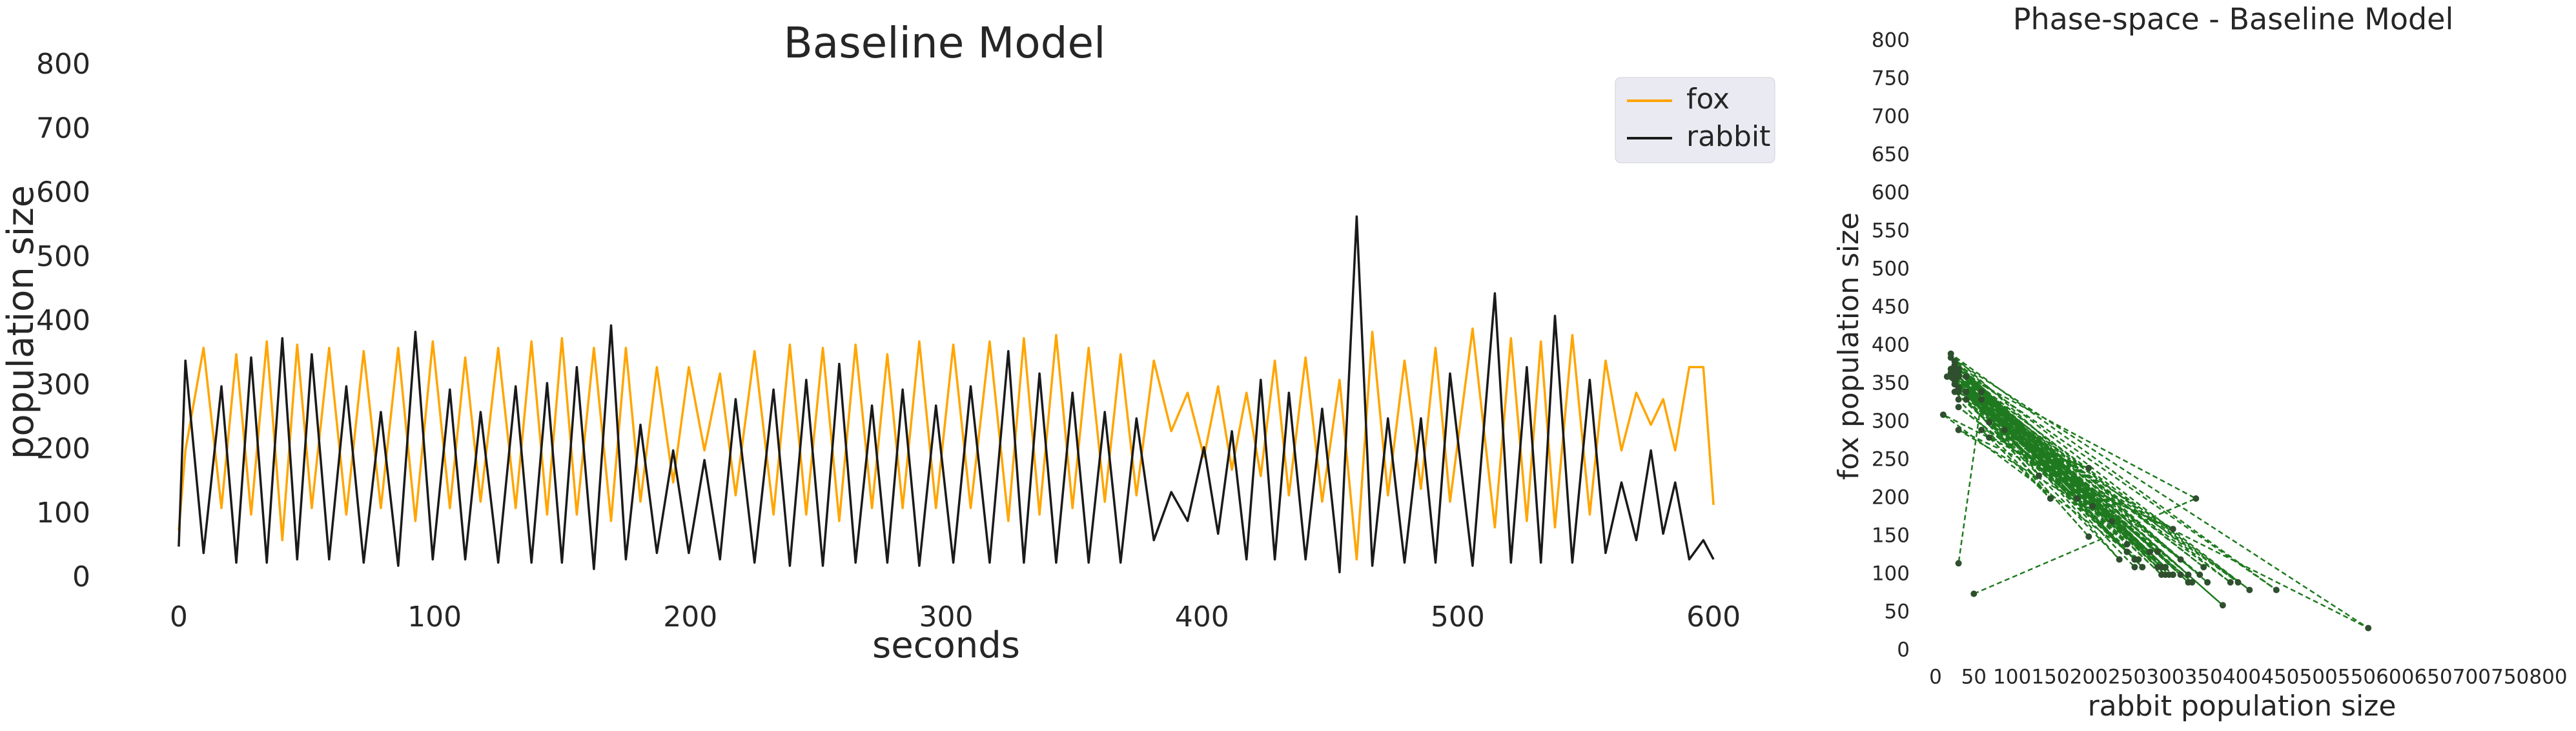 Image resolution: width=2576 pixels, height=731 pixels. Describe the element at coordinates (1891, 231) in the screenshot. I see `y-tick-label: 550` at that location.